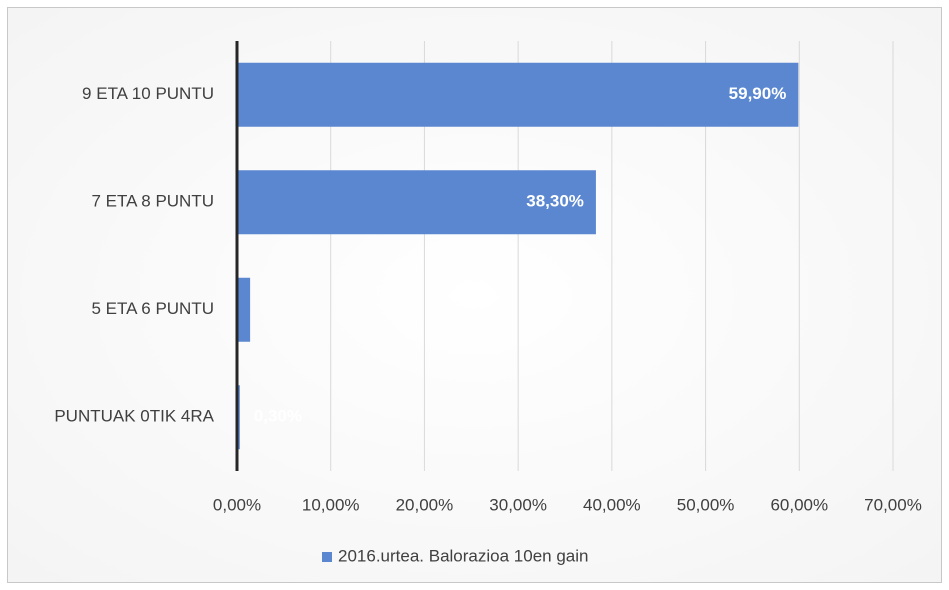 Image resolution: width=949 pixels, height=590 pixels. I want to click on x-tick-label: 0,00%, so click(237, 504).